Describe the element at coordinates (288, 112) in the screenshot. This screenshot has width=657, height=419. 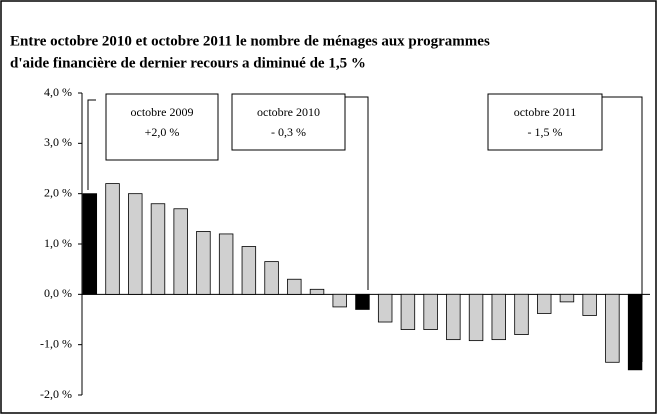
I see `annotation-text: octobre 2010` at that location.